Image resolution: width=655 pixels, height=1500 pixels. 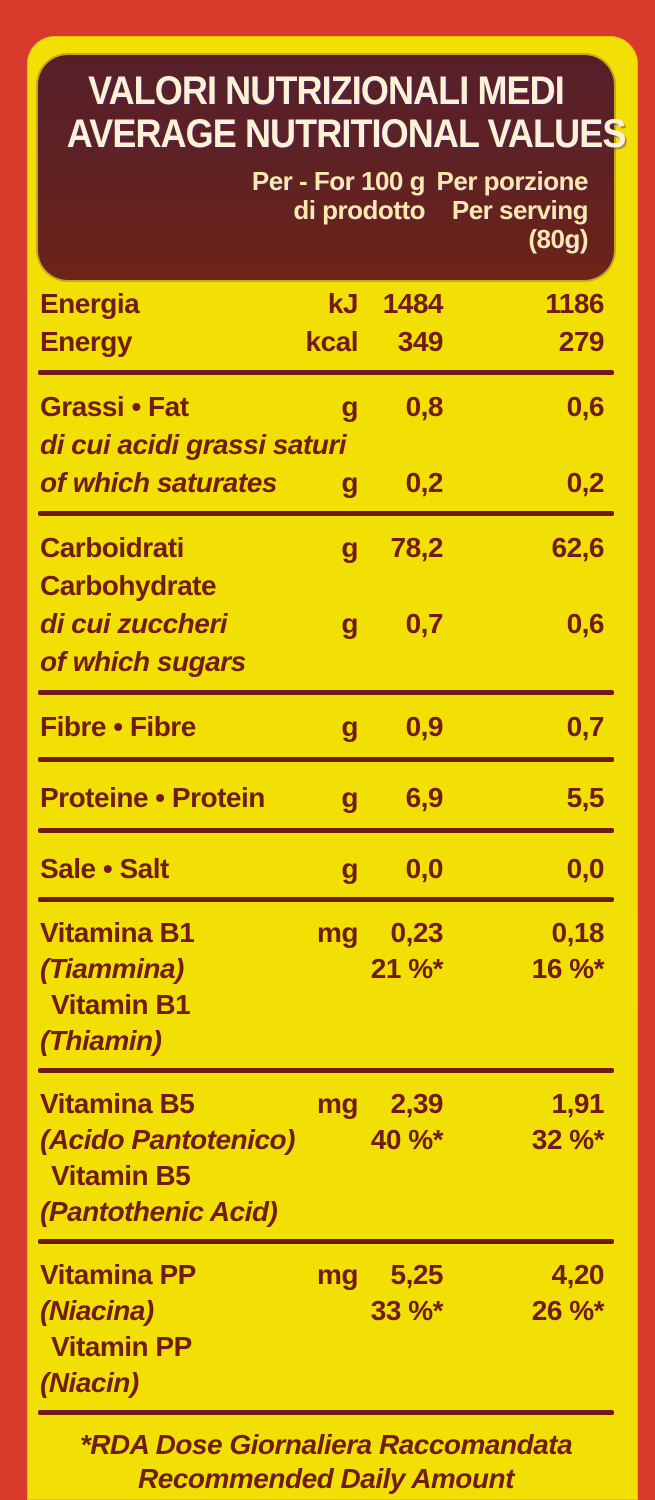 What do you see at coordinates (585, 406) in the screenshot?
I see `value-per-serving: 0,6` at bounding box center [585, 406].